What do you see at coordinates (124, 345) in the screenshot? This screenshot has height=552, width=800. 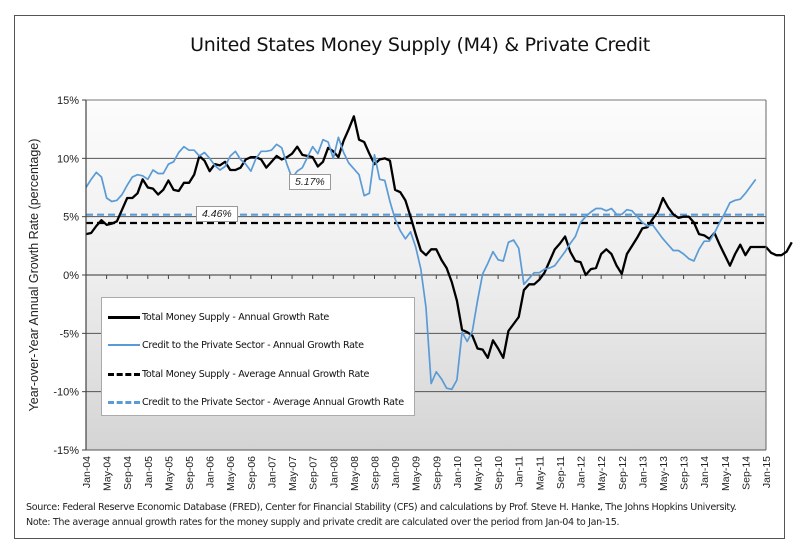 I see `legend-swatch-private-credit` at bounding box center [124, 345].